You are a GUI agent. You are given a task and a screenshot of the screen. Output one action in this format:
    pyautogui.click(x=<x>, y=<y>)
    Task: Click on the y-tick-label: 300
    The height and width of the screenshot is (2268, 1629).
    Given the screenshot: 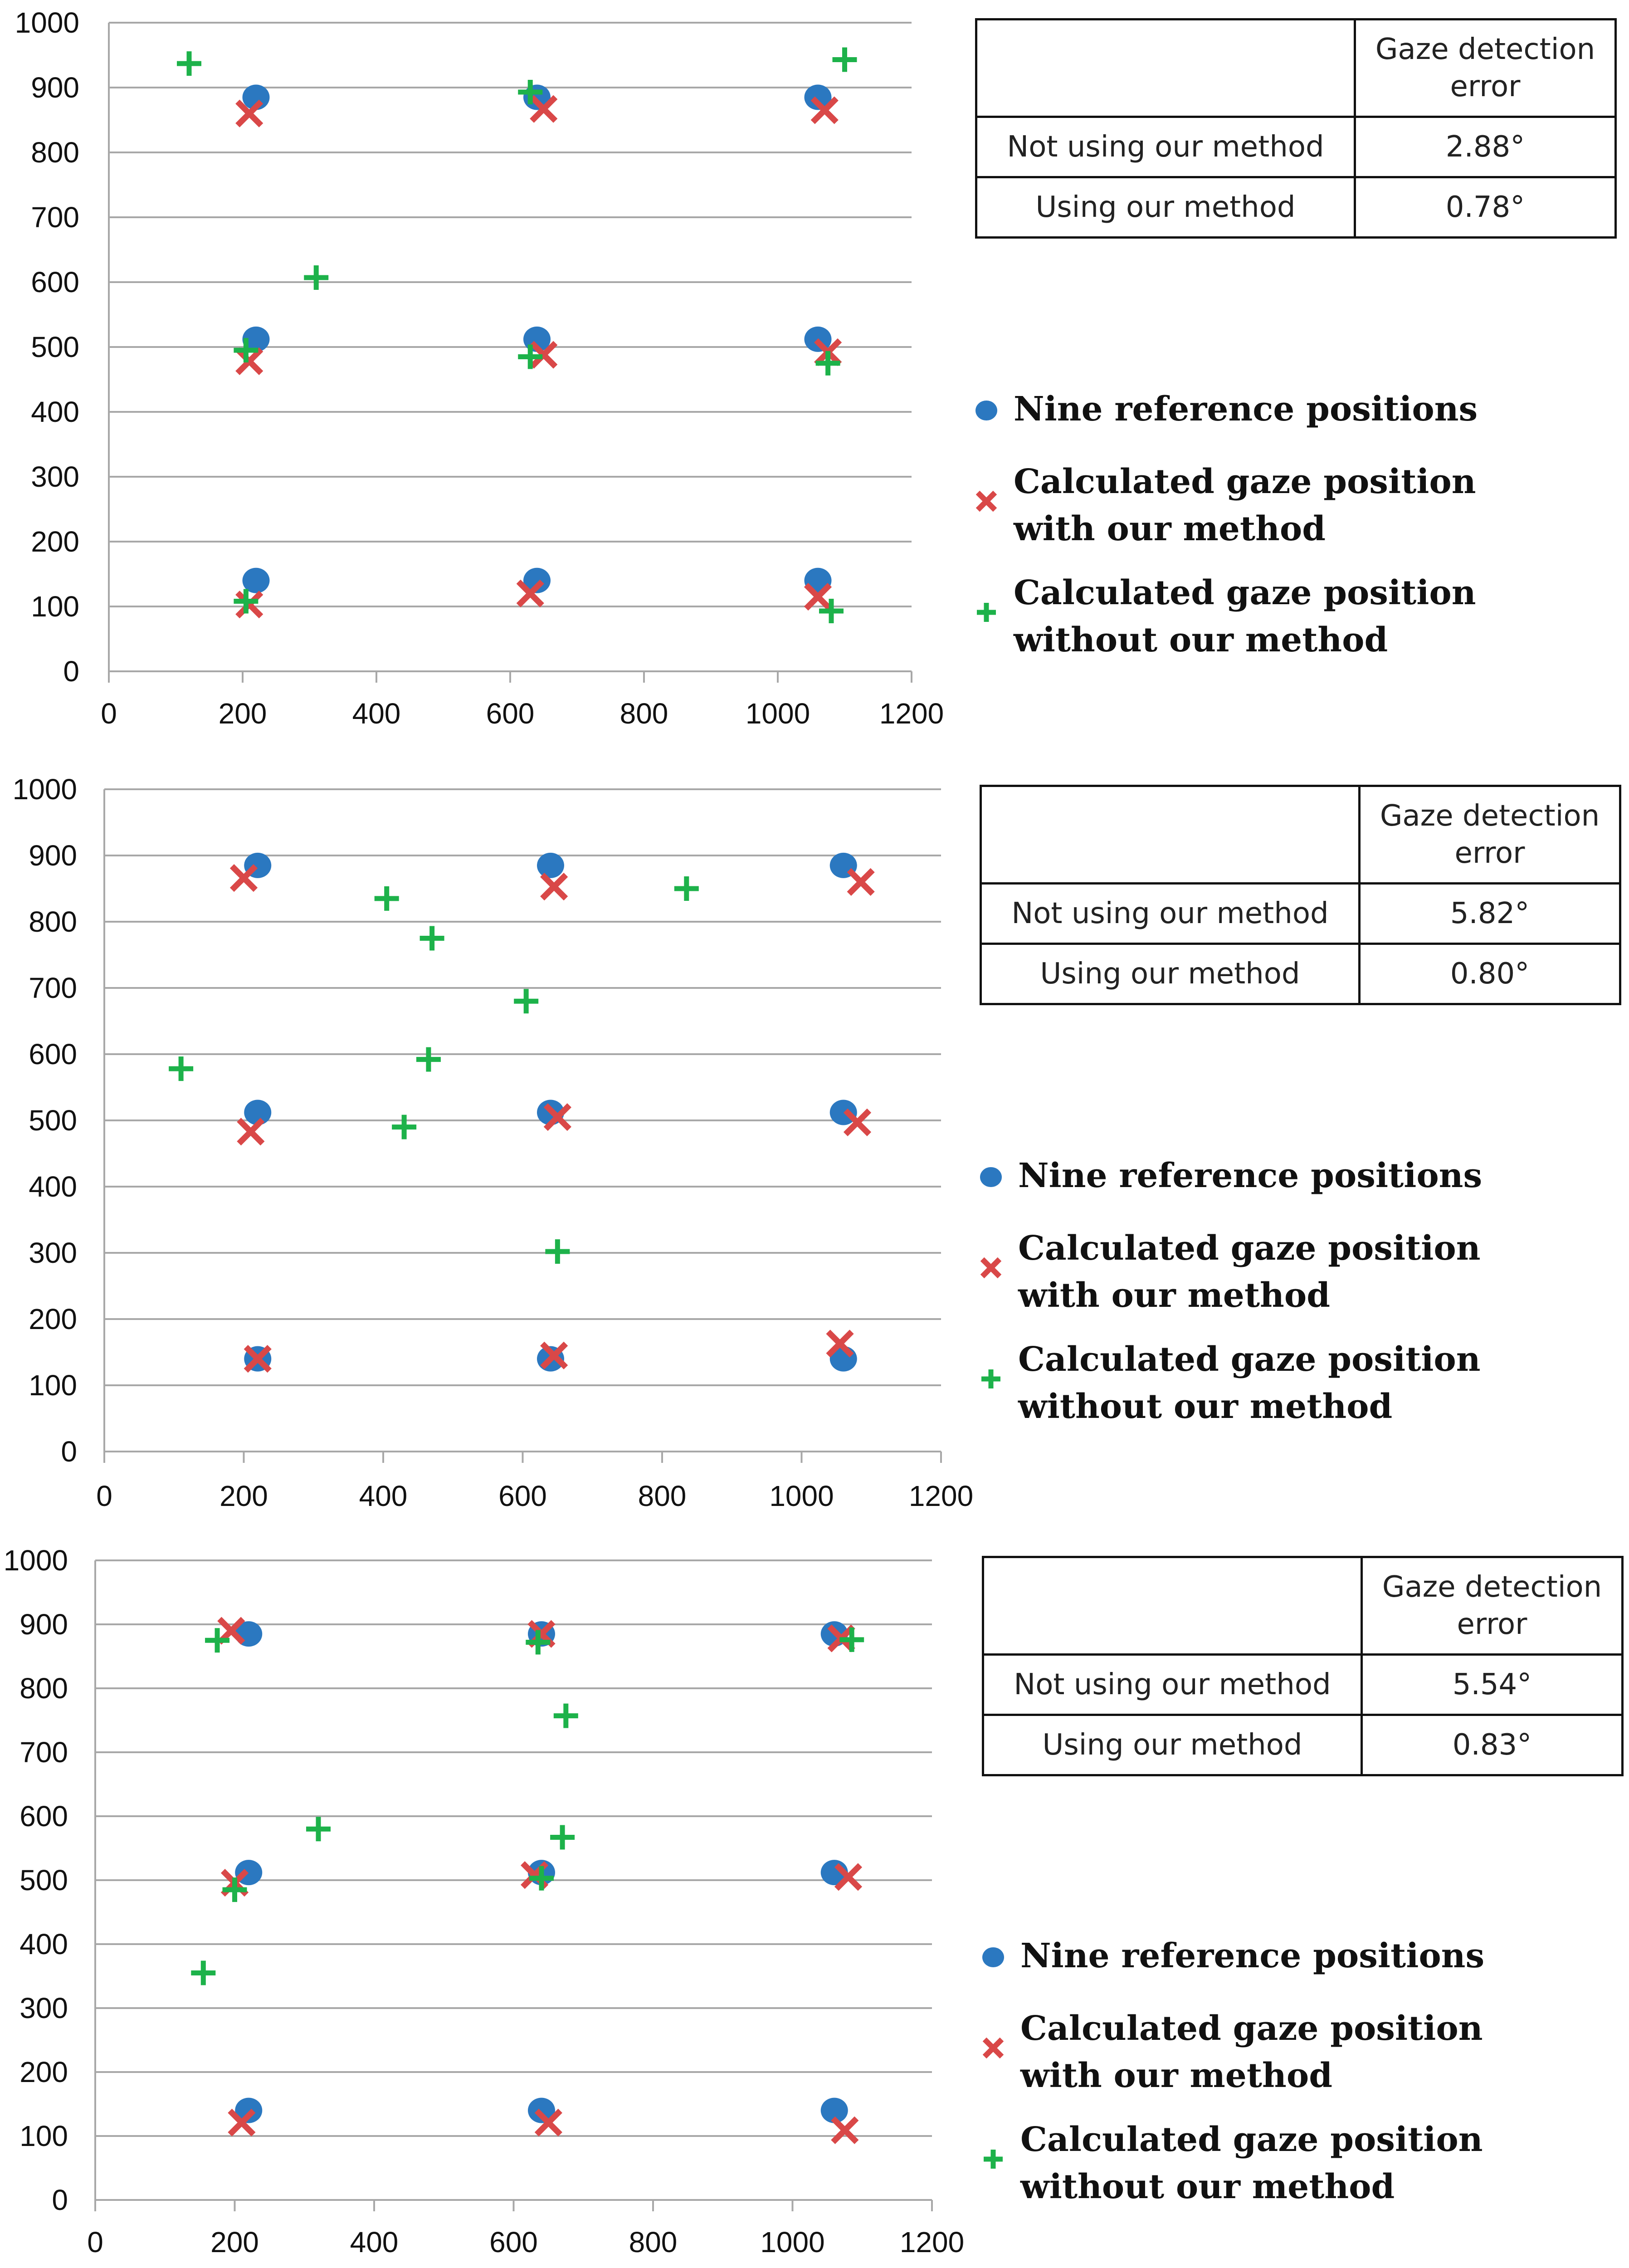 What is the action you would take?
    pyautogui.click(x=53, y=1253)
    